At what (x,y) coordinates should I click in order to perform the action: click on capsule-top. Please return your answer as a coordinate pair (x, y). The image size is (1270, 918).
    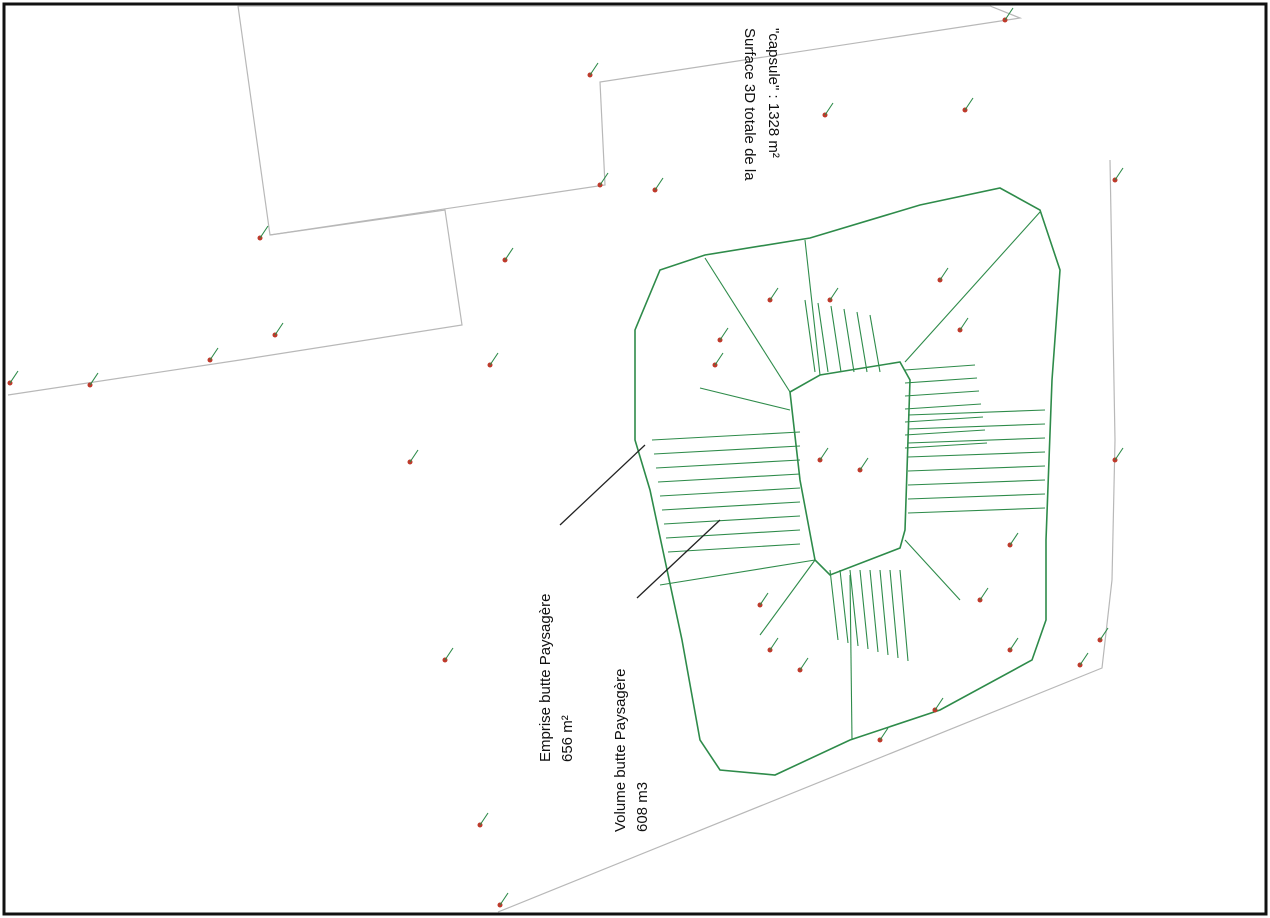
    Looking at the image, I should click on (850, 468).